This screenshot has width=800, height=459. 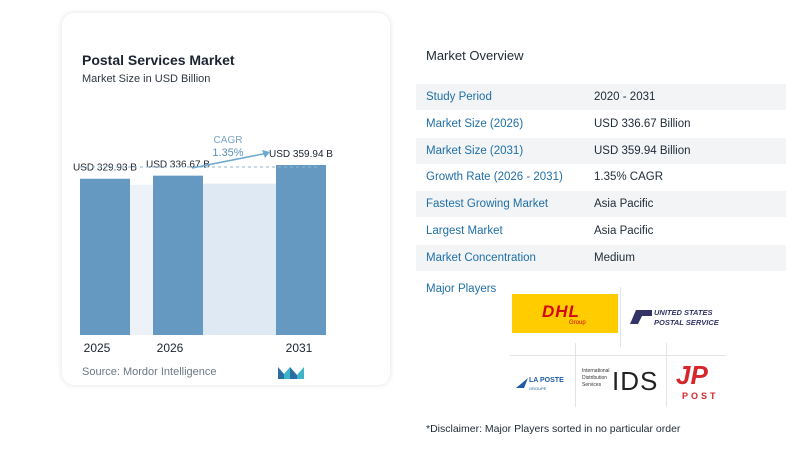 I want to click on ids-text3: Services, so click(x=592, y=385).